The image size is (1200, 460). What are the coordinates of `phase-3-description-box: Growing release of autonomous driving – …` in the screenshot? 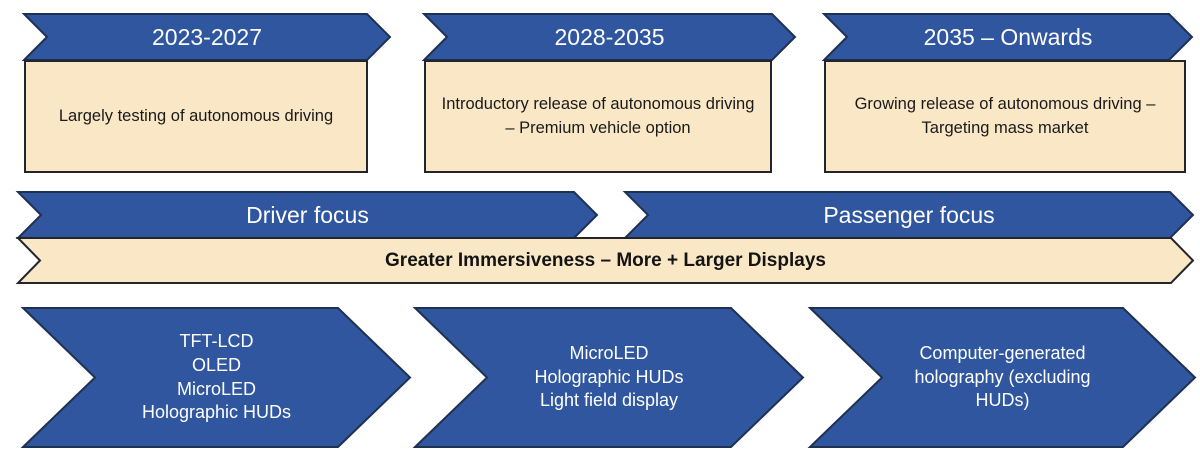 It's located at (1005, 116).